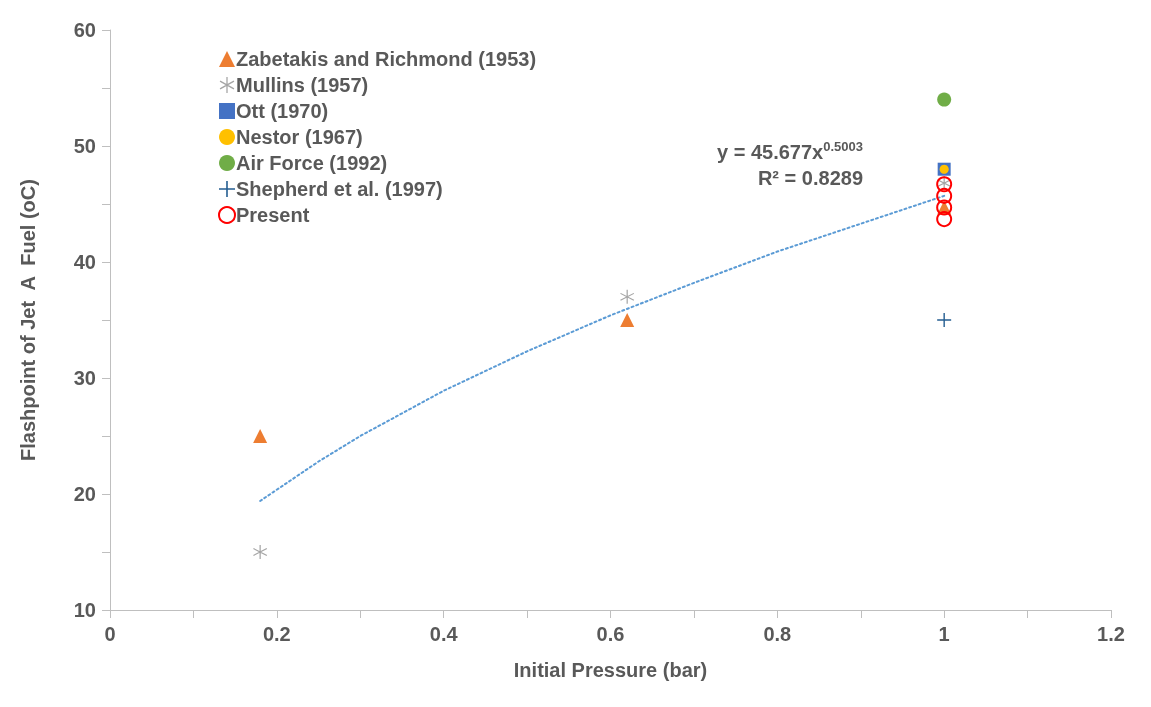  What do you see at coordinates (777, 634) in the screenshot?
I see `x-tick-label: 0.8` at bounding box center [777, 634].